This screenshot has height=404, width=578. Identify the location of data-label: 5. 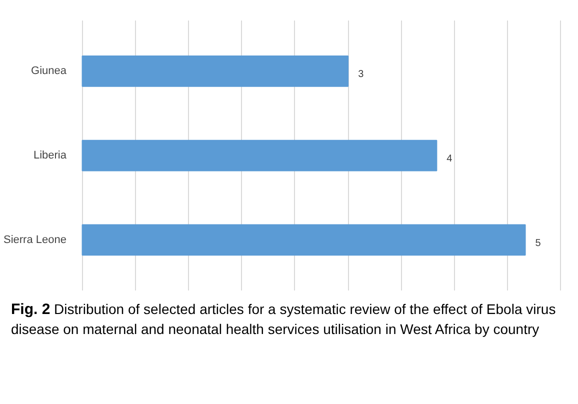
(538, 243).